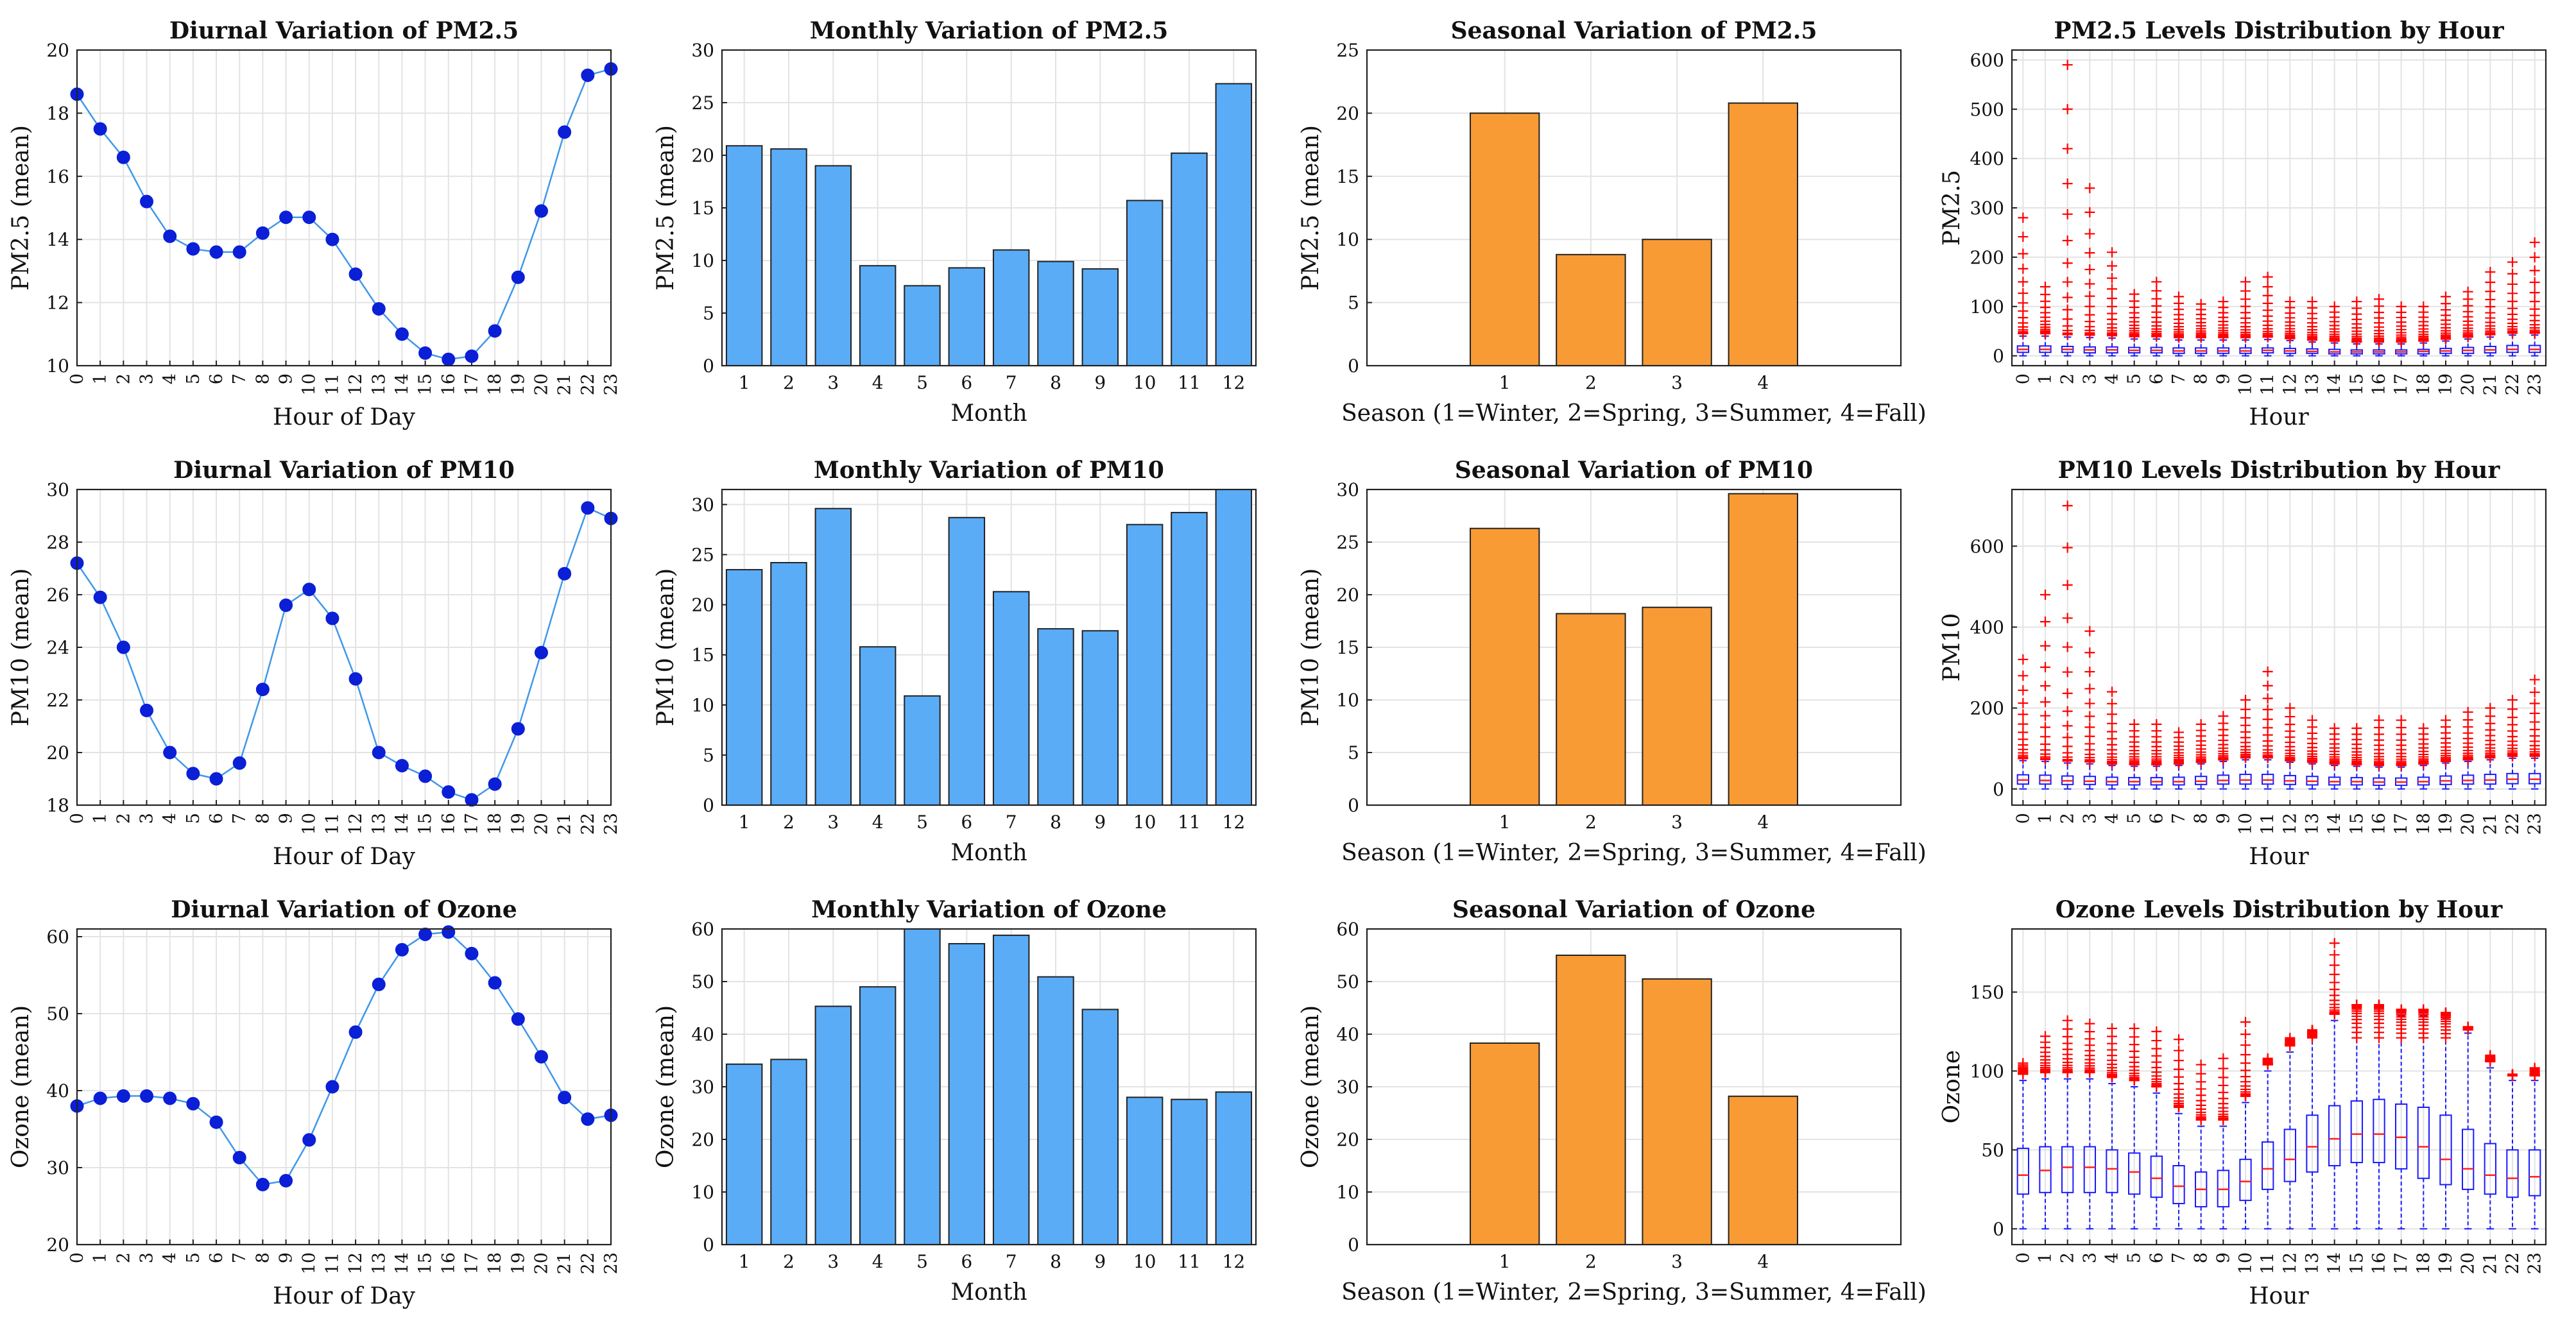 The image size is (2576, 1328). I want to click on x-tick-label: 3, so click(1677, 1261).